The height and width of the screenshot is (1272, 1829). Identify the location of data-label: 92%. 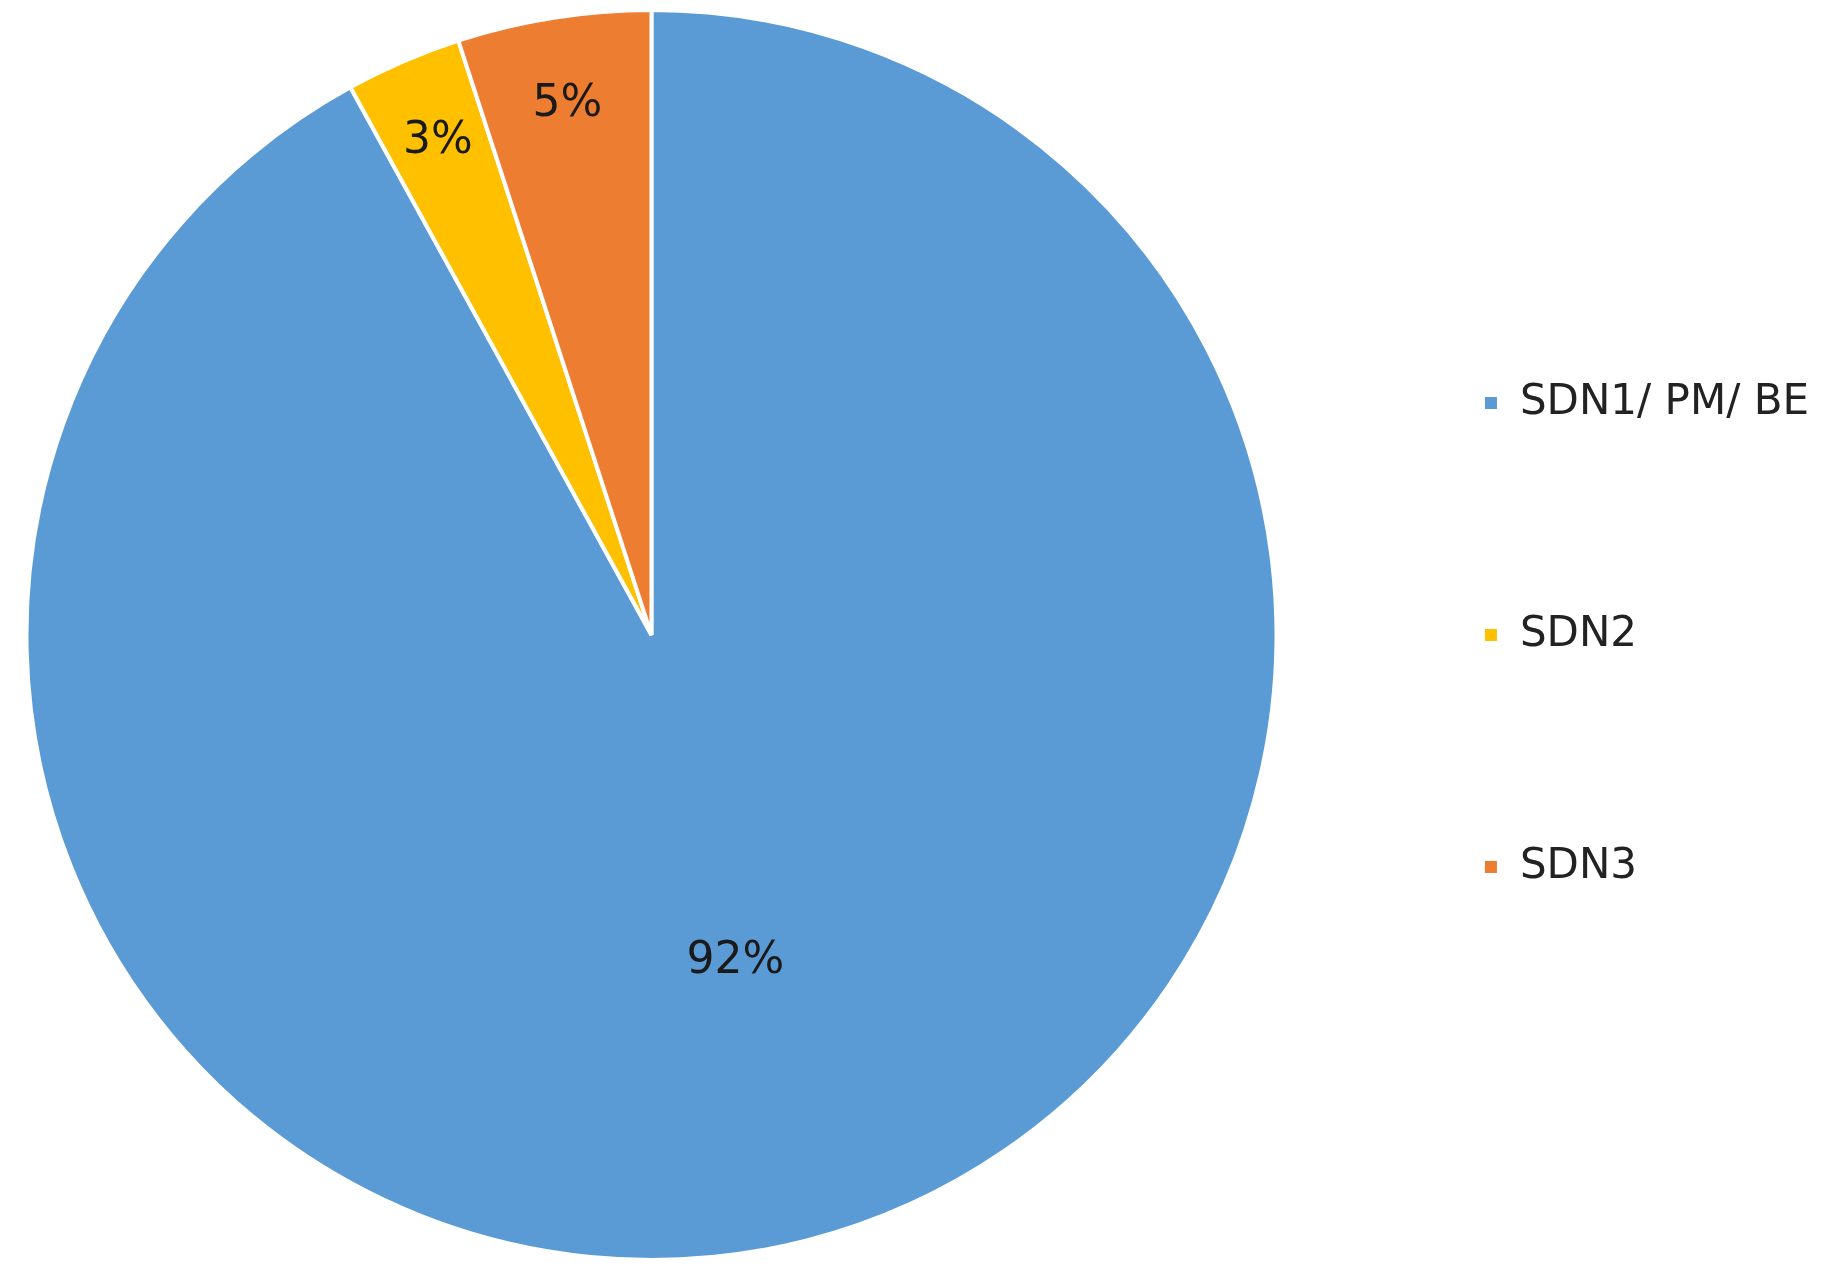
(735, 958).